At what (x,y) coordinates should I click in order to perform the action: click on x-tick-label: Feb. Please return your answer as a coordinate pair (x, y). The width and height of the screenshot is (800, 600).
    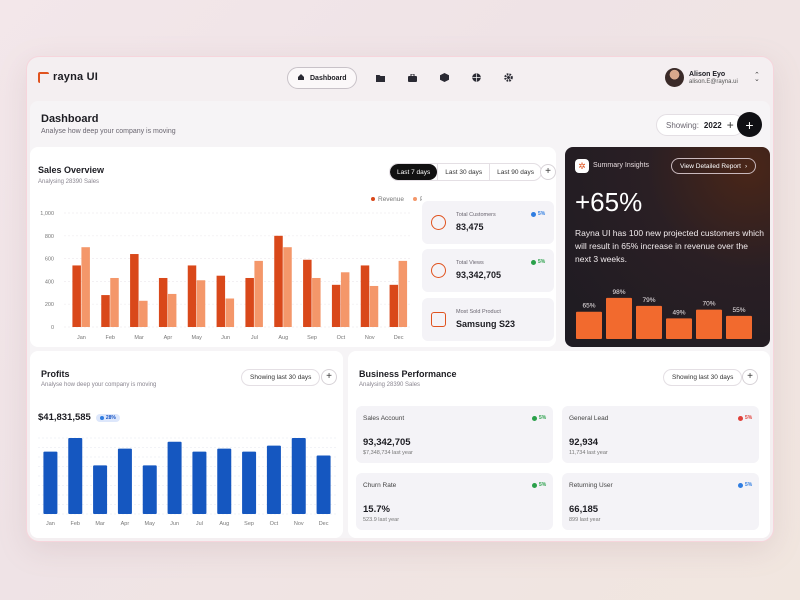
    Looking at the image, I should click on (75, 524).